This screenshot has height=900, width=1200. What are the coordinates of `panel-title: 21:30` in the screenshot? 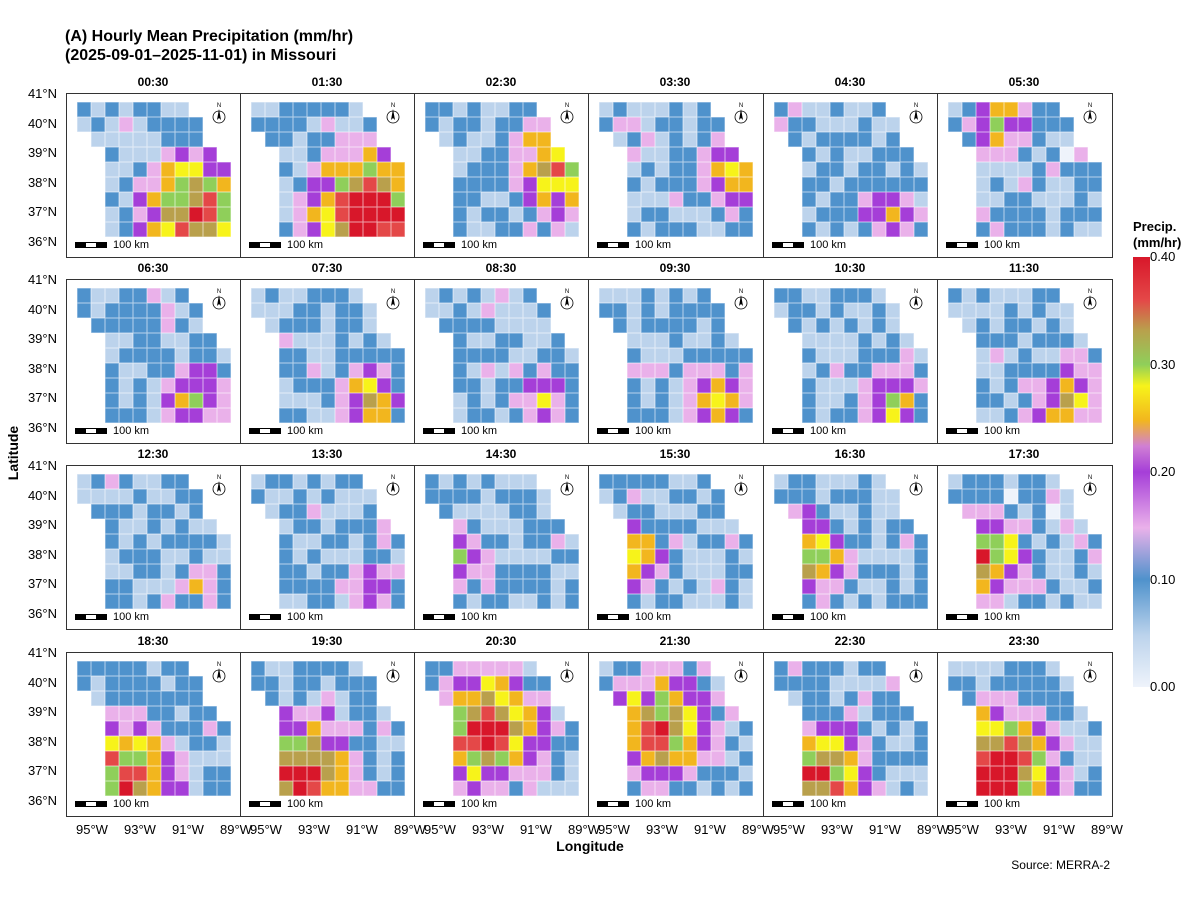 It's located at (675, 641).